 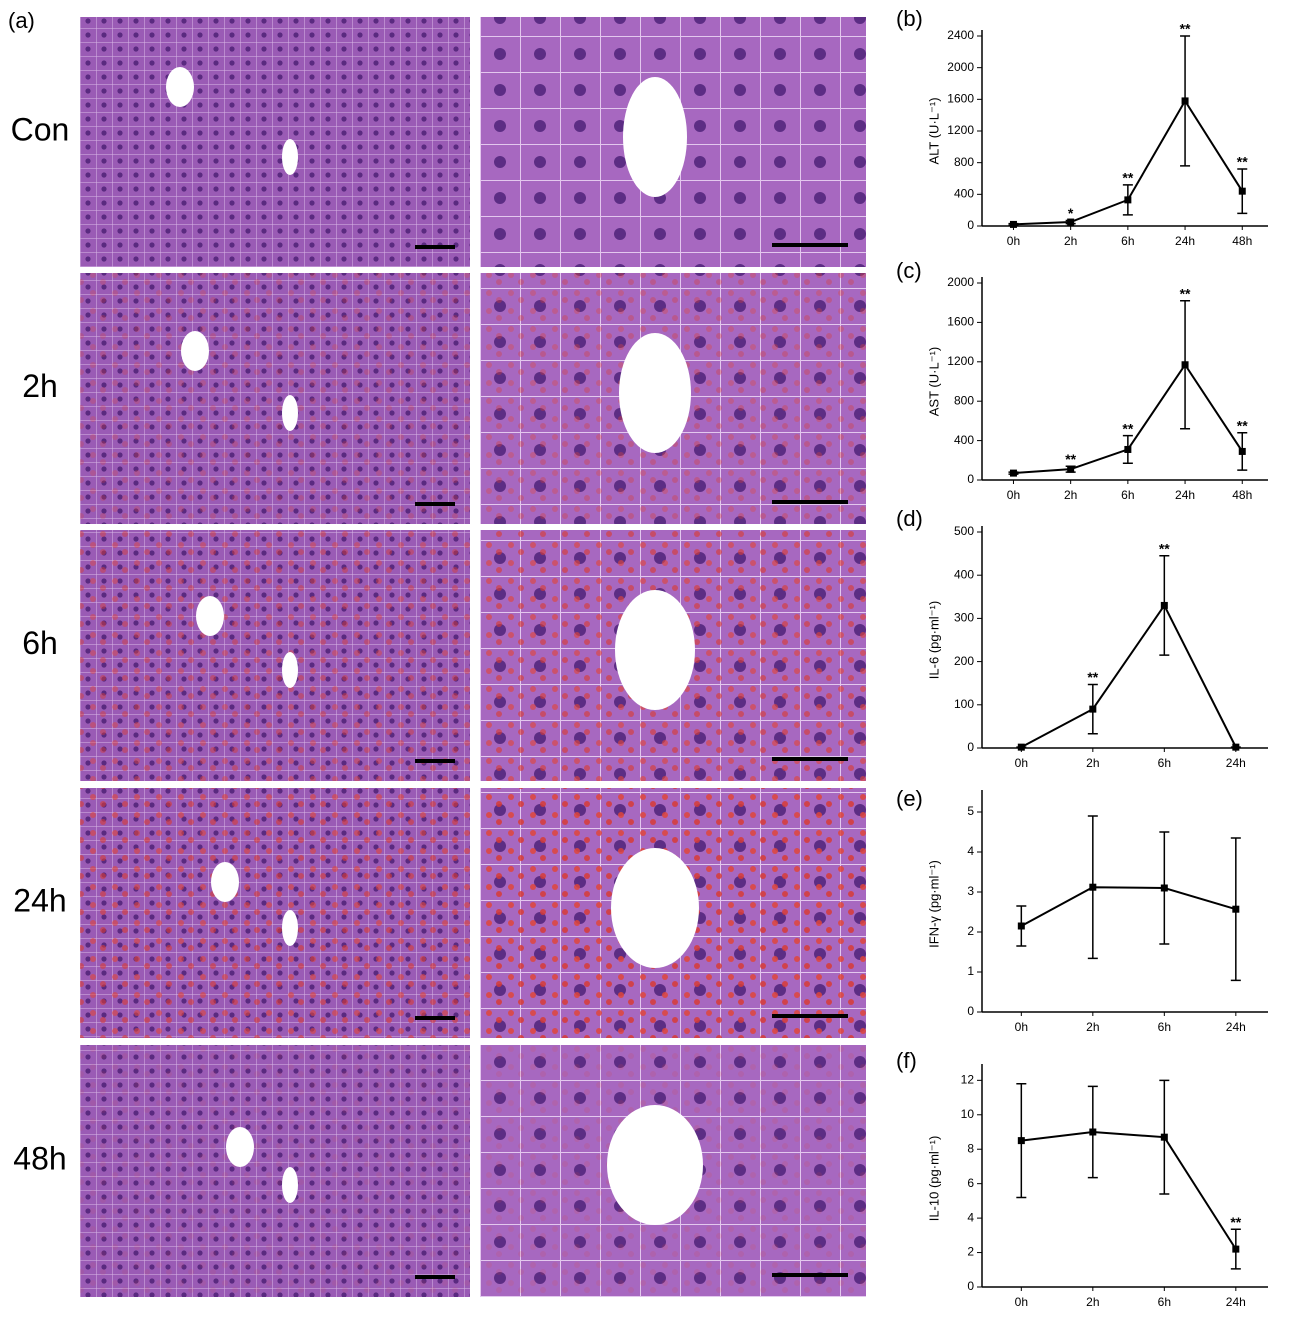 What do you see at coordinates (40, 386) in the screenshot?
I see `row-label: 2h` at bounding box center [40, 386].